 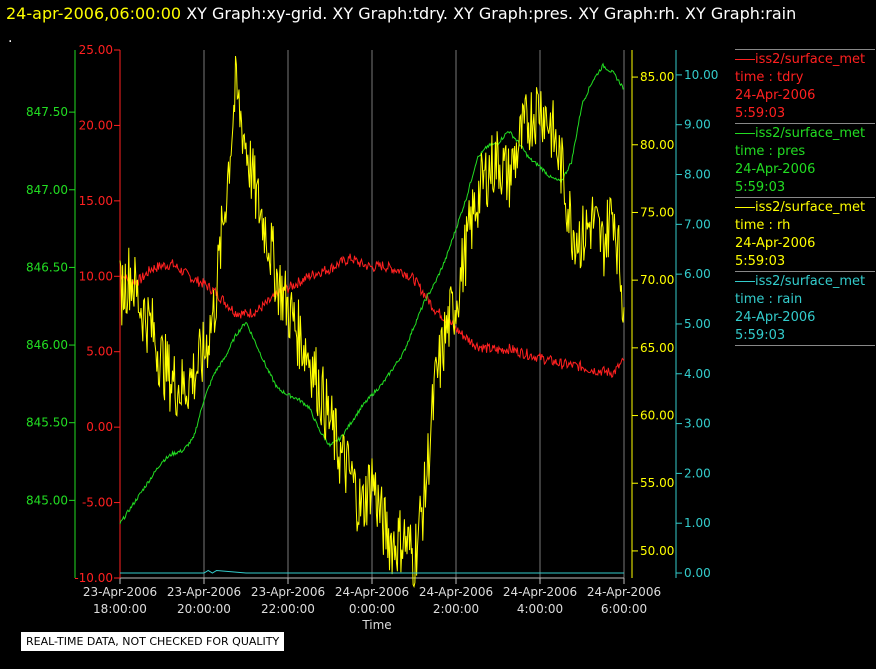 What do you see at coordinates (456, 592) in the screenshot?
I see `x-tick-date-4: 24-Apr-2006` at bounding box center [456, 592].